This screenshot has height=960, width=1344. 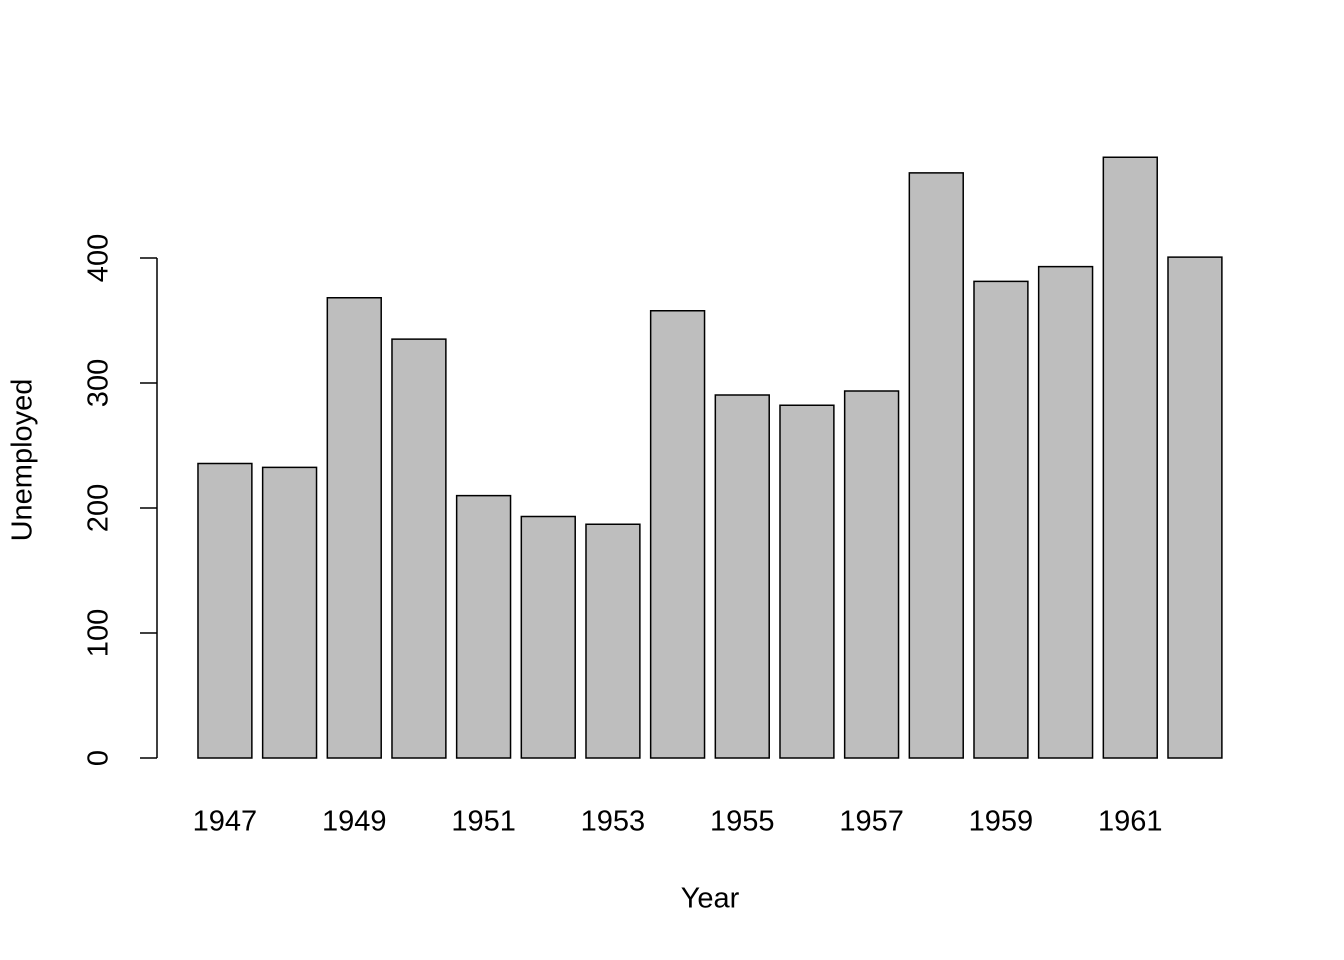 I want to click on y-tick-label: 100, so click(x=99, y=633).